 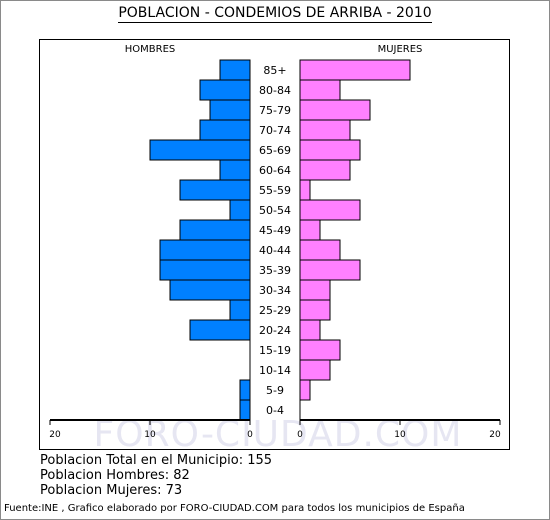 What do you see at coordinates (156, 460) in the screenshot?
I see `summary-total: Poblacion Total en el Municipio: 155` at bounding box center [156, 460].